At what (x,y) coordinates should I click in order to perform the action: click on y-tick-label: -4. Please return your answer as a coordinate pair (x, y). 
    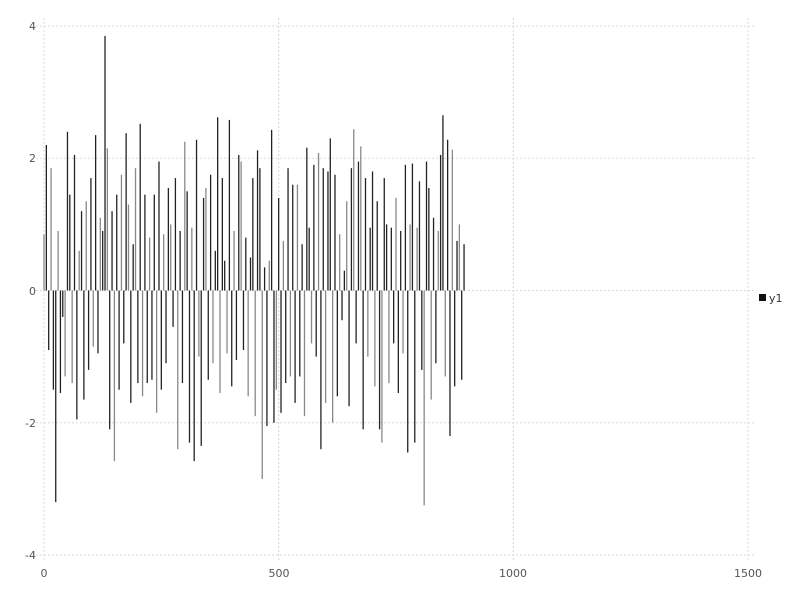
    Looking at the image, I should click on (30, 555).